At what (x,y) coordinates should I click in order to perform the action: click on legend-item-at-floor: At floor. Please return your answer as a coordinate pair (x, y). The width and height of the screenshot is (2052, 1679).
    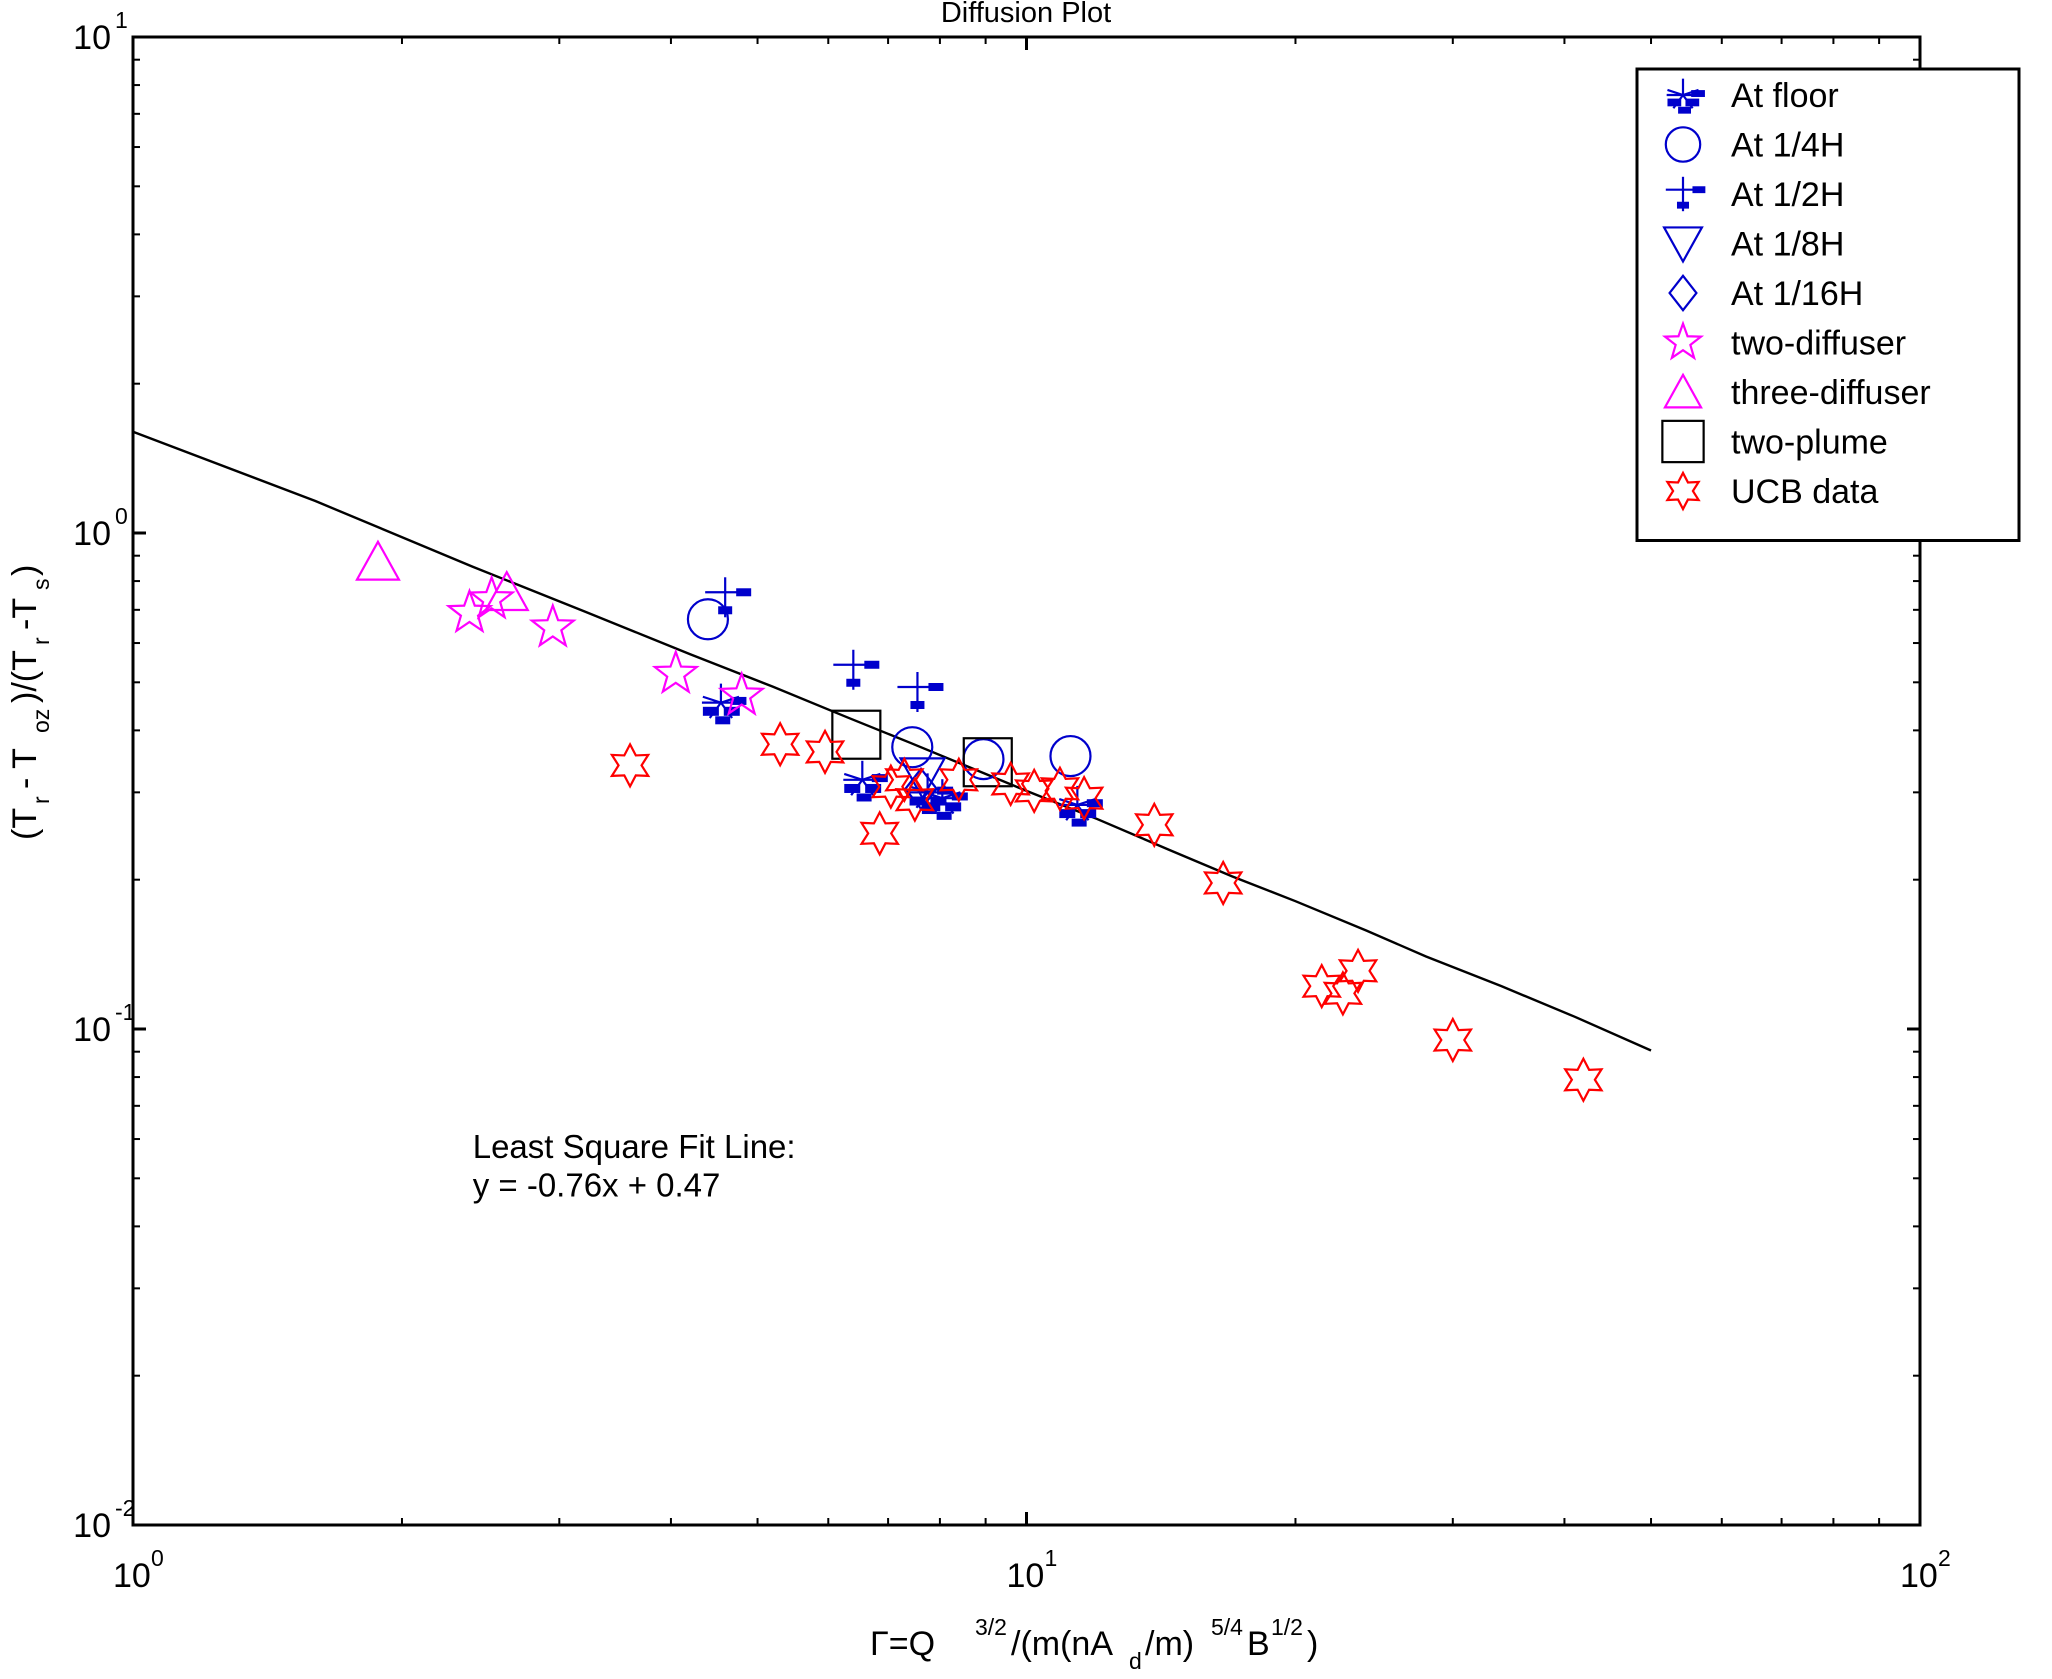
    Looking at the image, I should click on (1752, 96).